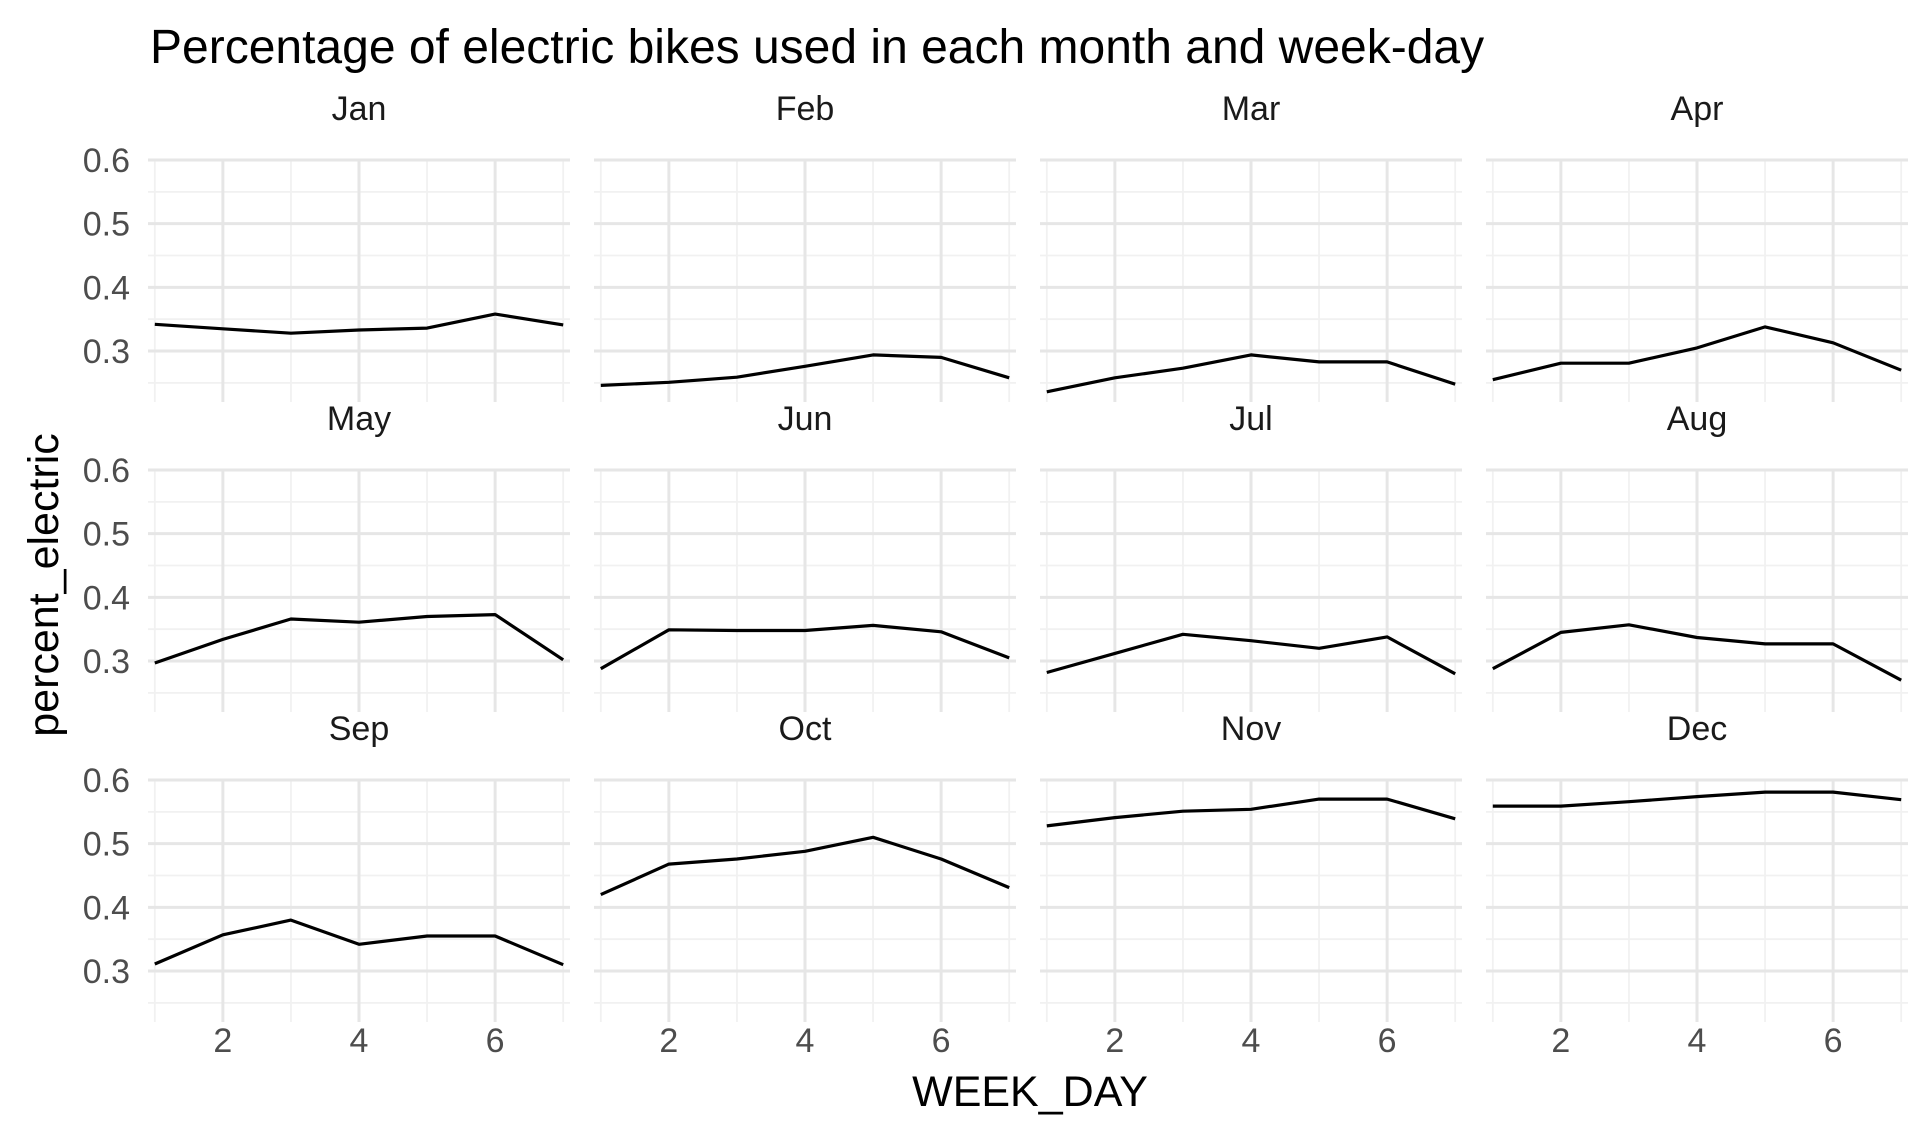 This screenshot has width=1928, height=1134. What do you see at coordinates (359, 729) in the screenshot?
I see `facet-label: Sep` at bounding box center [359, 729].